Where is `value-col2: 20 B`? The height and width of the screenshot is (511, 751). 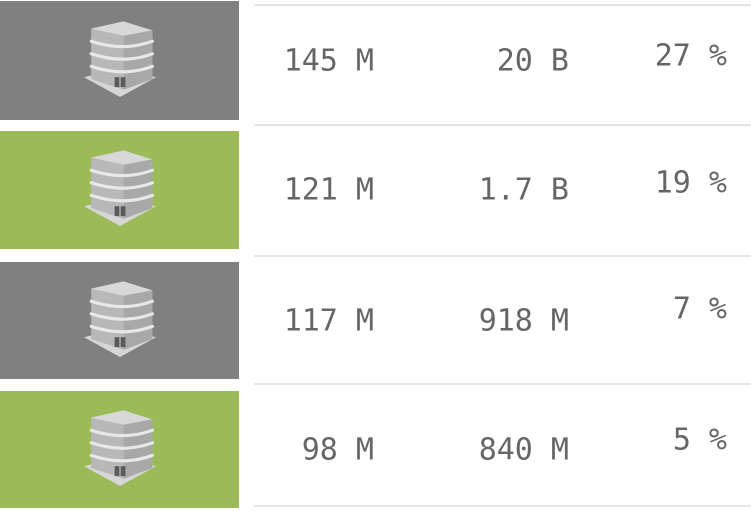
value-col2: 20 B is located at coordinates (532, 60).